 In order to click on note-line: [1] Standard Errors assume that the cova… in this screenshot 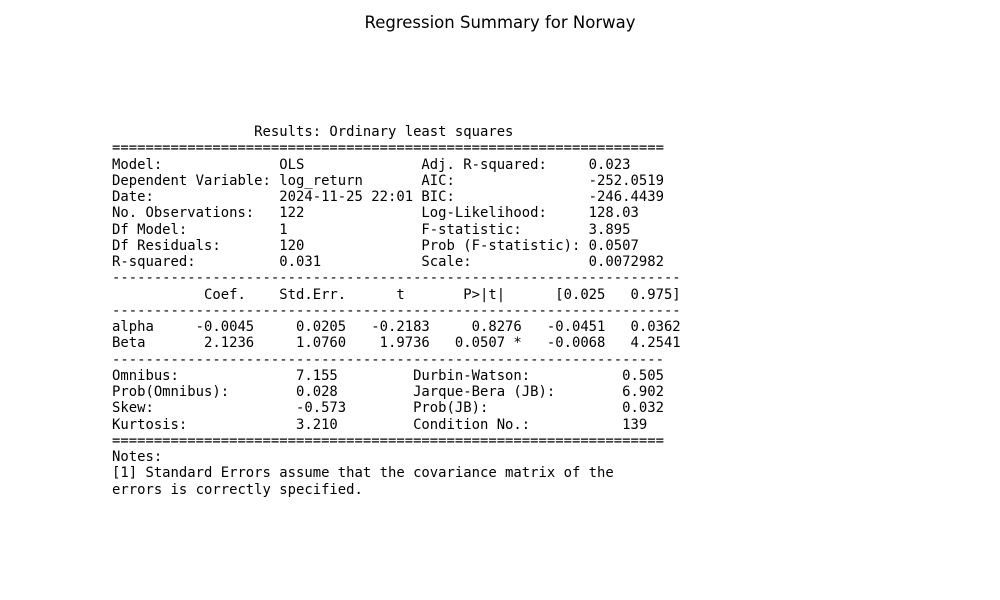, I will do `click(363, 473)`.